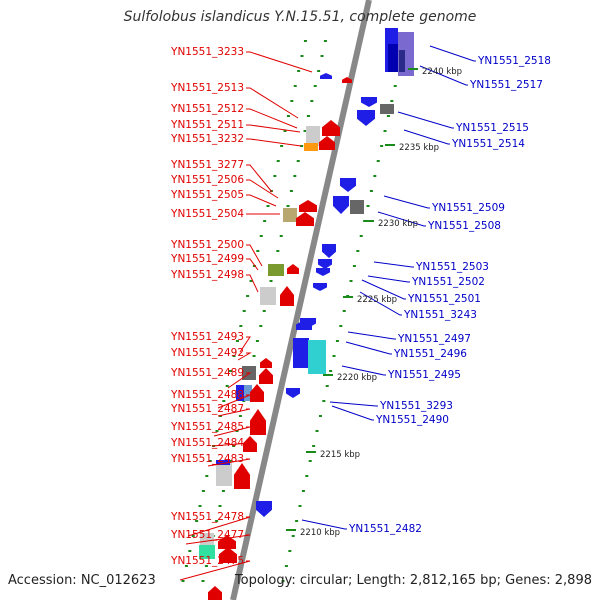 Image resolution: width=600 pixels, height=600 pixels. What do you see at coordinates (207, 214) in the screenshot?
I see `left-gene-label: YN1551_2504` at bounding box center [207, 214].